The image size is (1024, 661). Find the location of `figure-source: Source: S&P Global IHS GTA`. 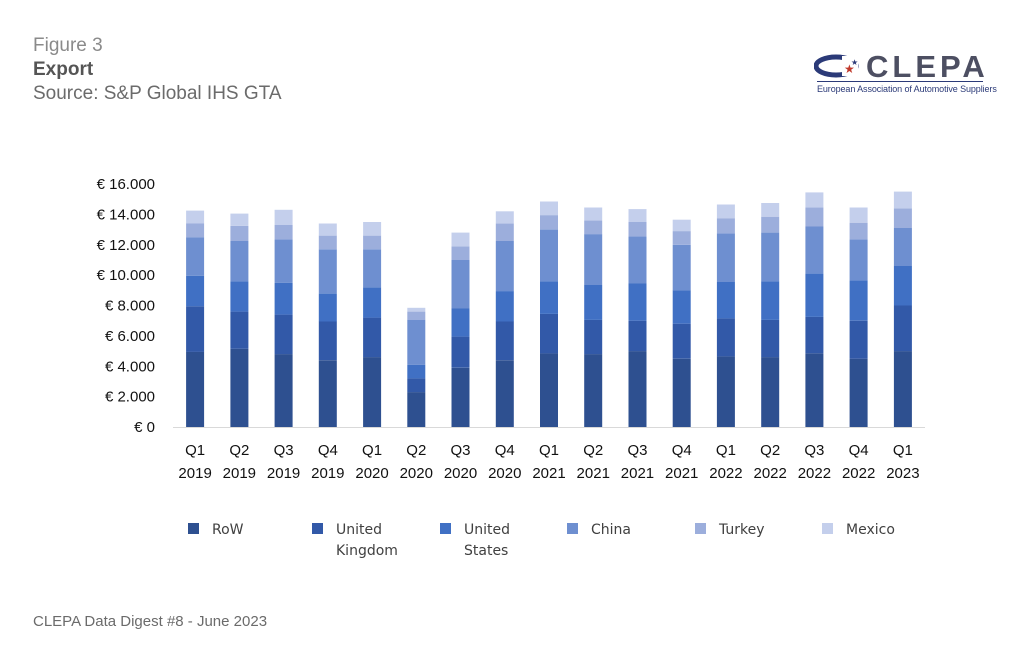

figure-source: Source: S&P Global IHS GTA is located at coordinates (157, 93).